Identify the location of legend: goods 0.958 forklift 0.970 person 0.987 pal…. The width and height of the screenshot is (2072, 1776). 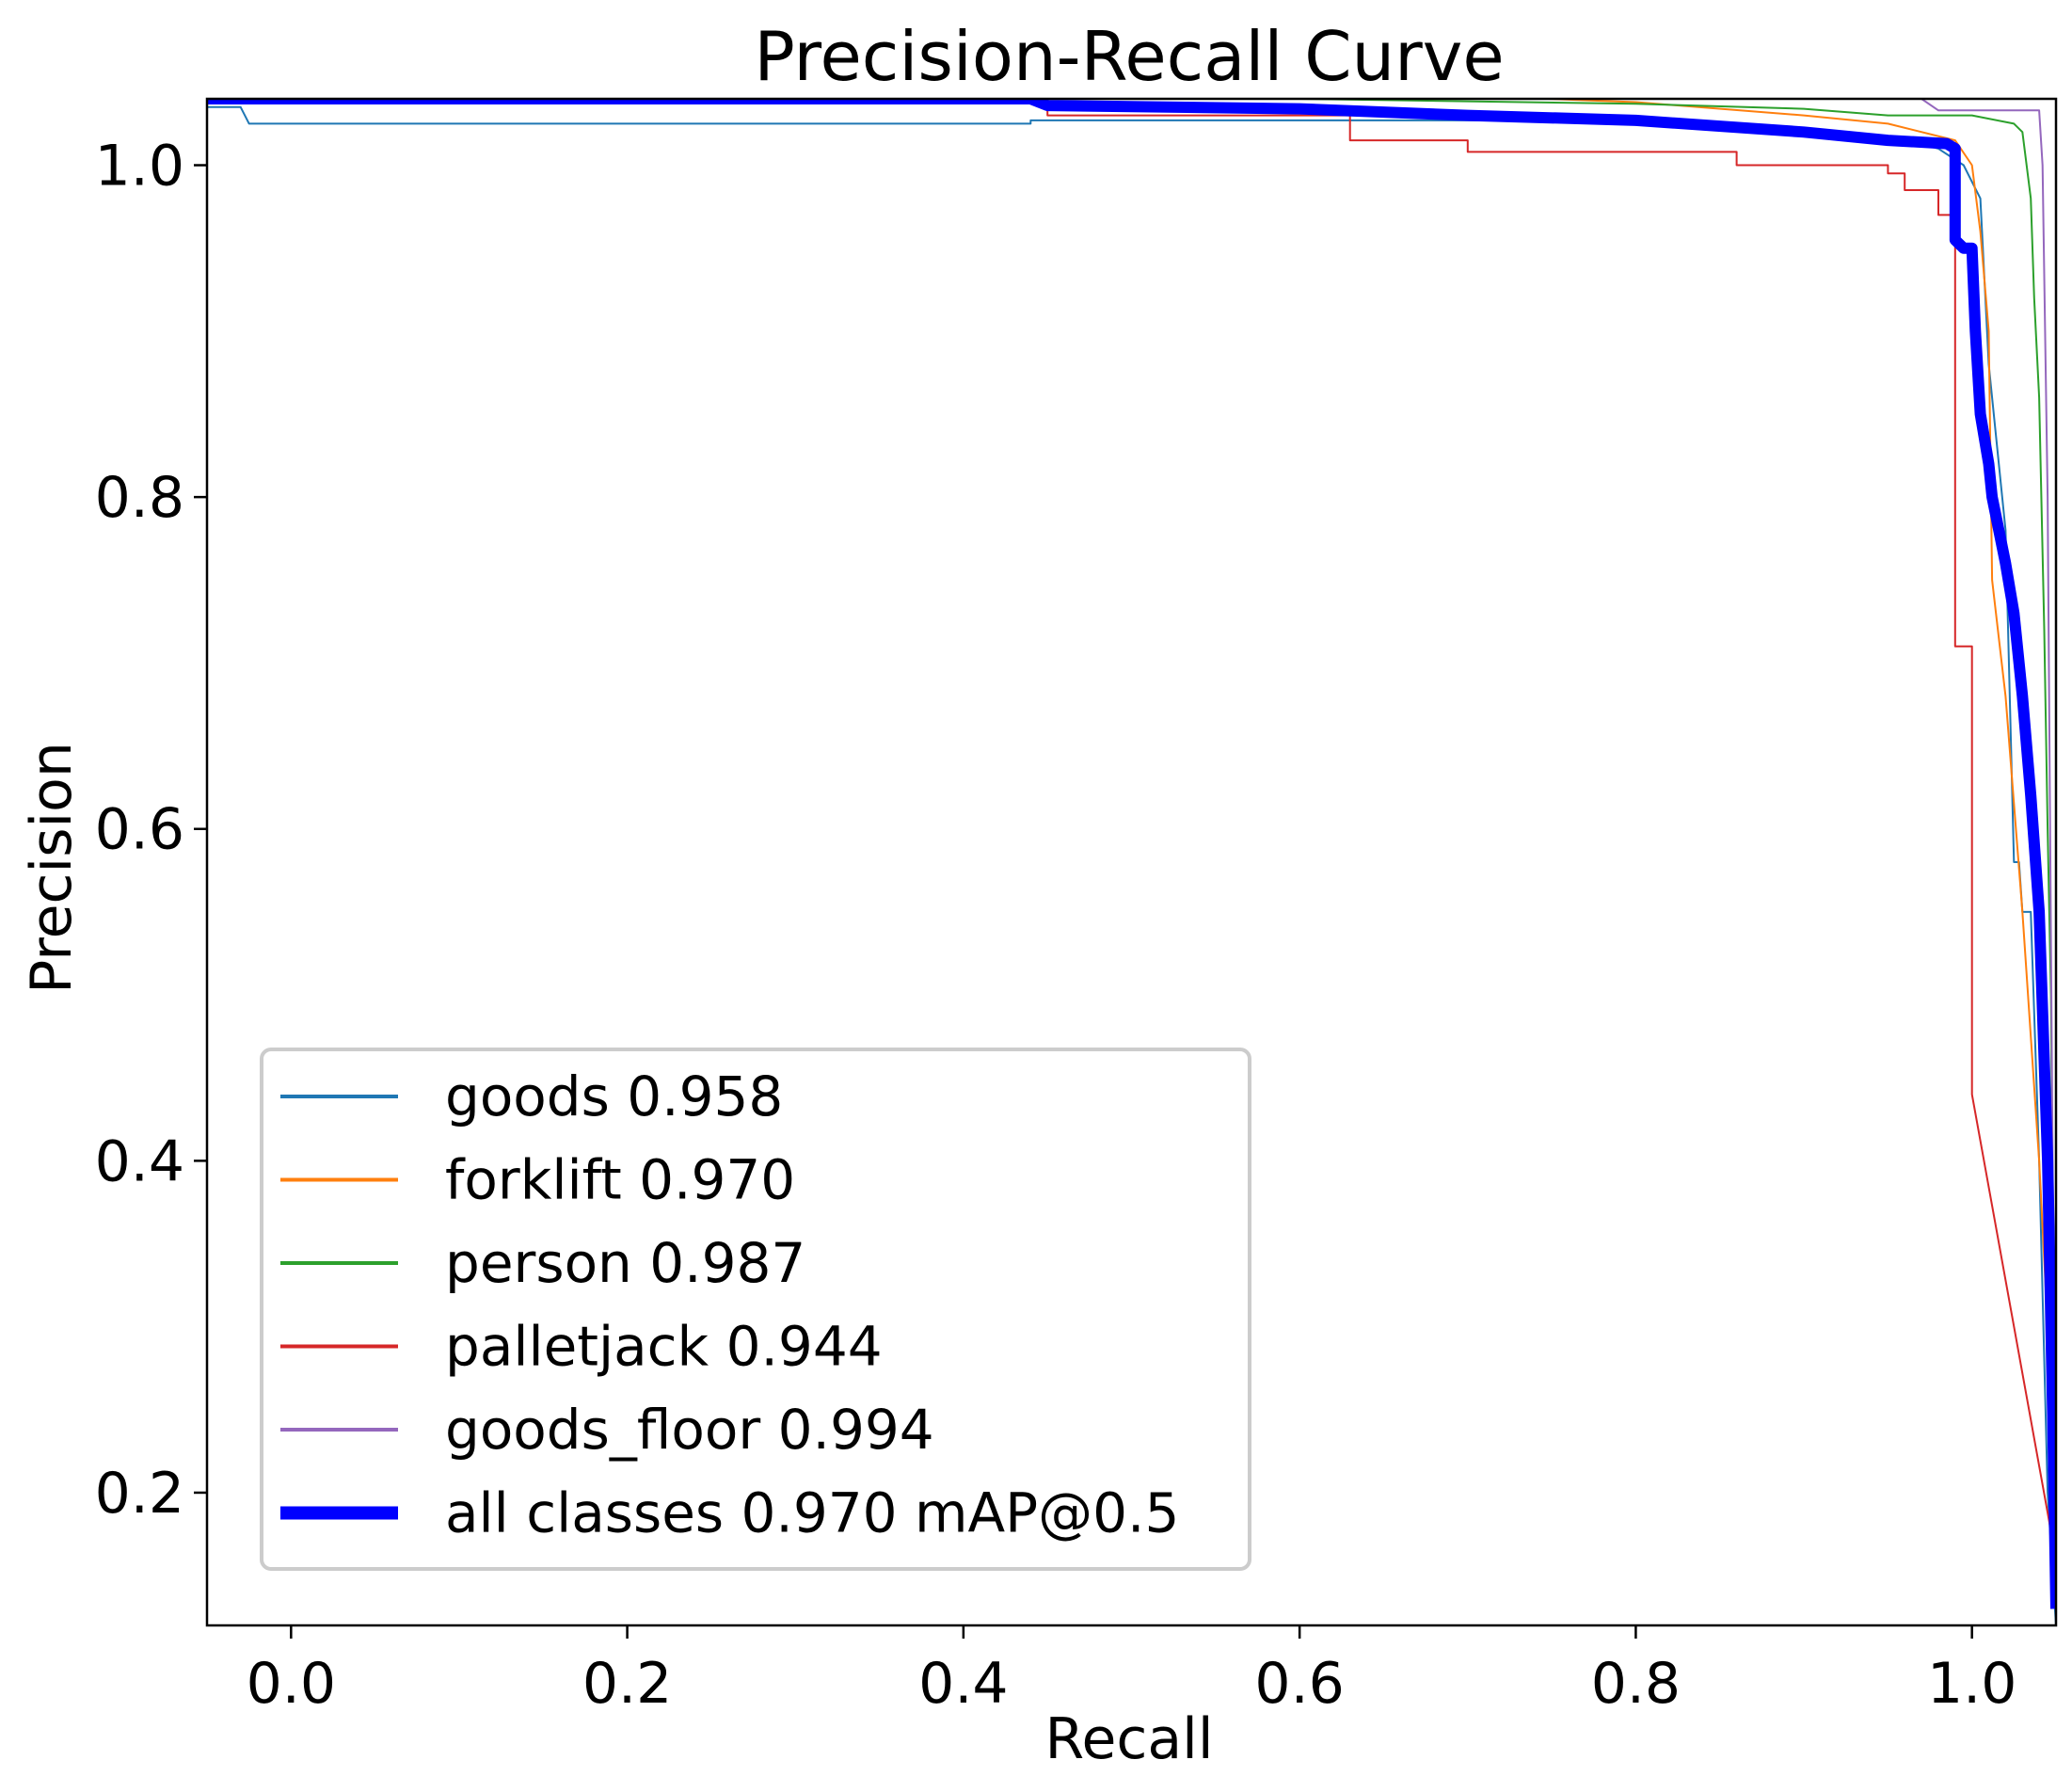
(756, 1309).